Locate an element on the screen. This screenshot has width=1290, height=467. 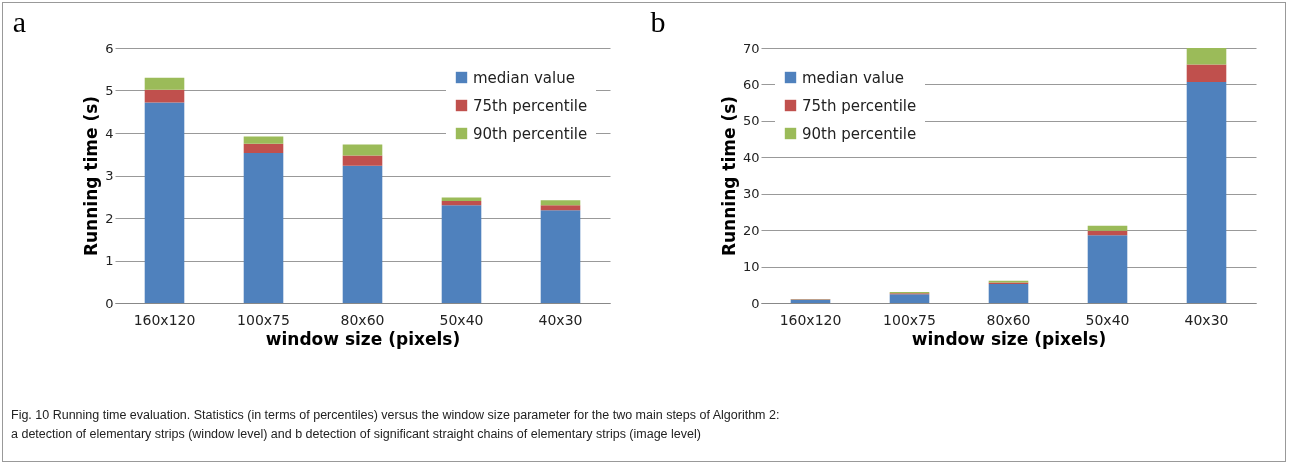
y-tick-label: 30 is located at coordinates (751, 194).